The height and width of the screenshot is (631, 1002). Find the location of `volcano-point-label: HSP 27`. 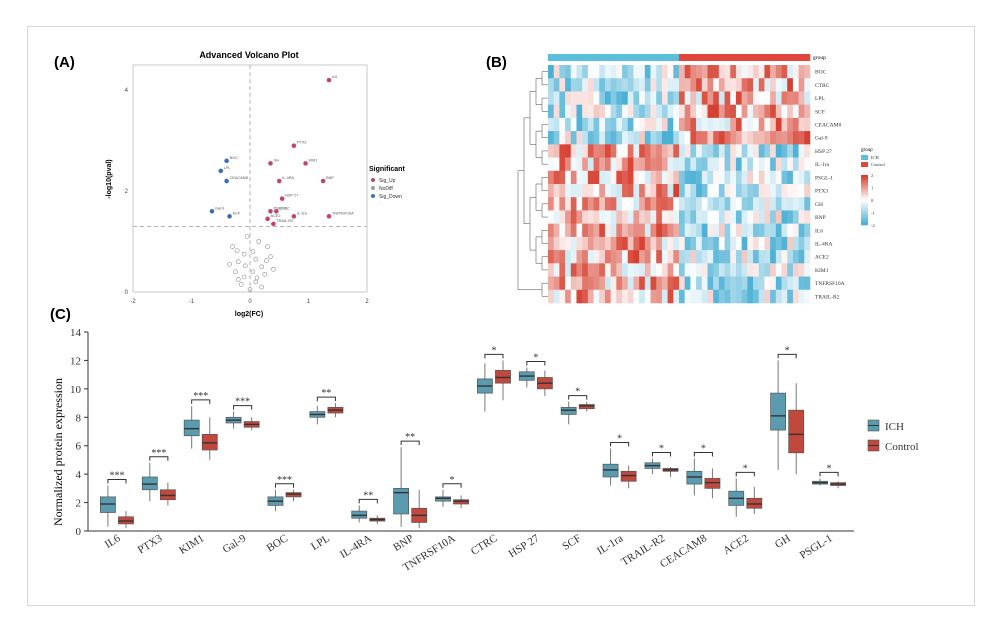

volcano-point-label: HSP 27 is located at coordinates (291, 196).